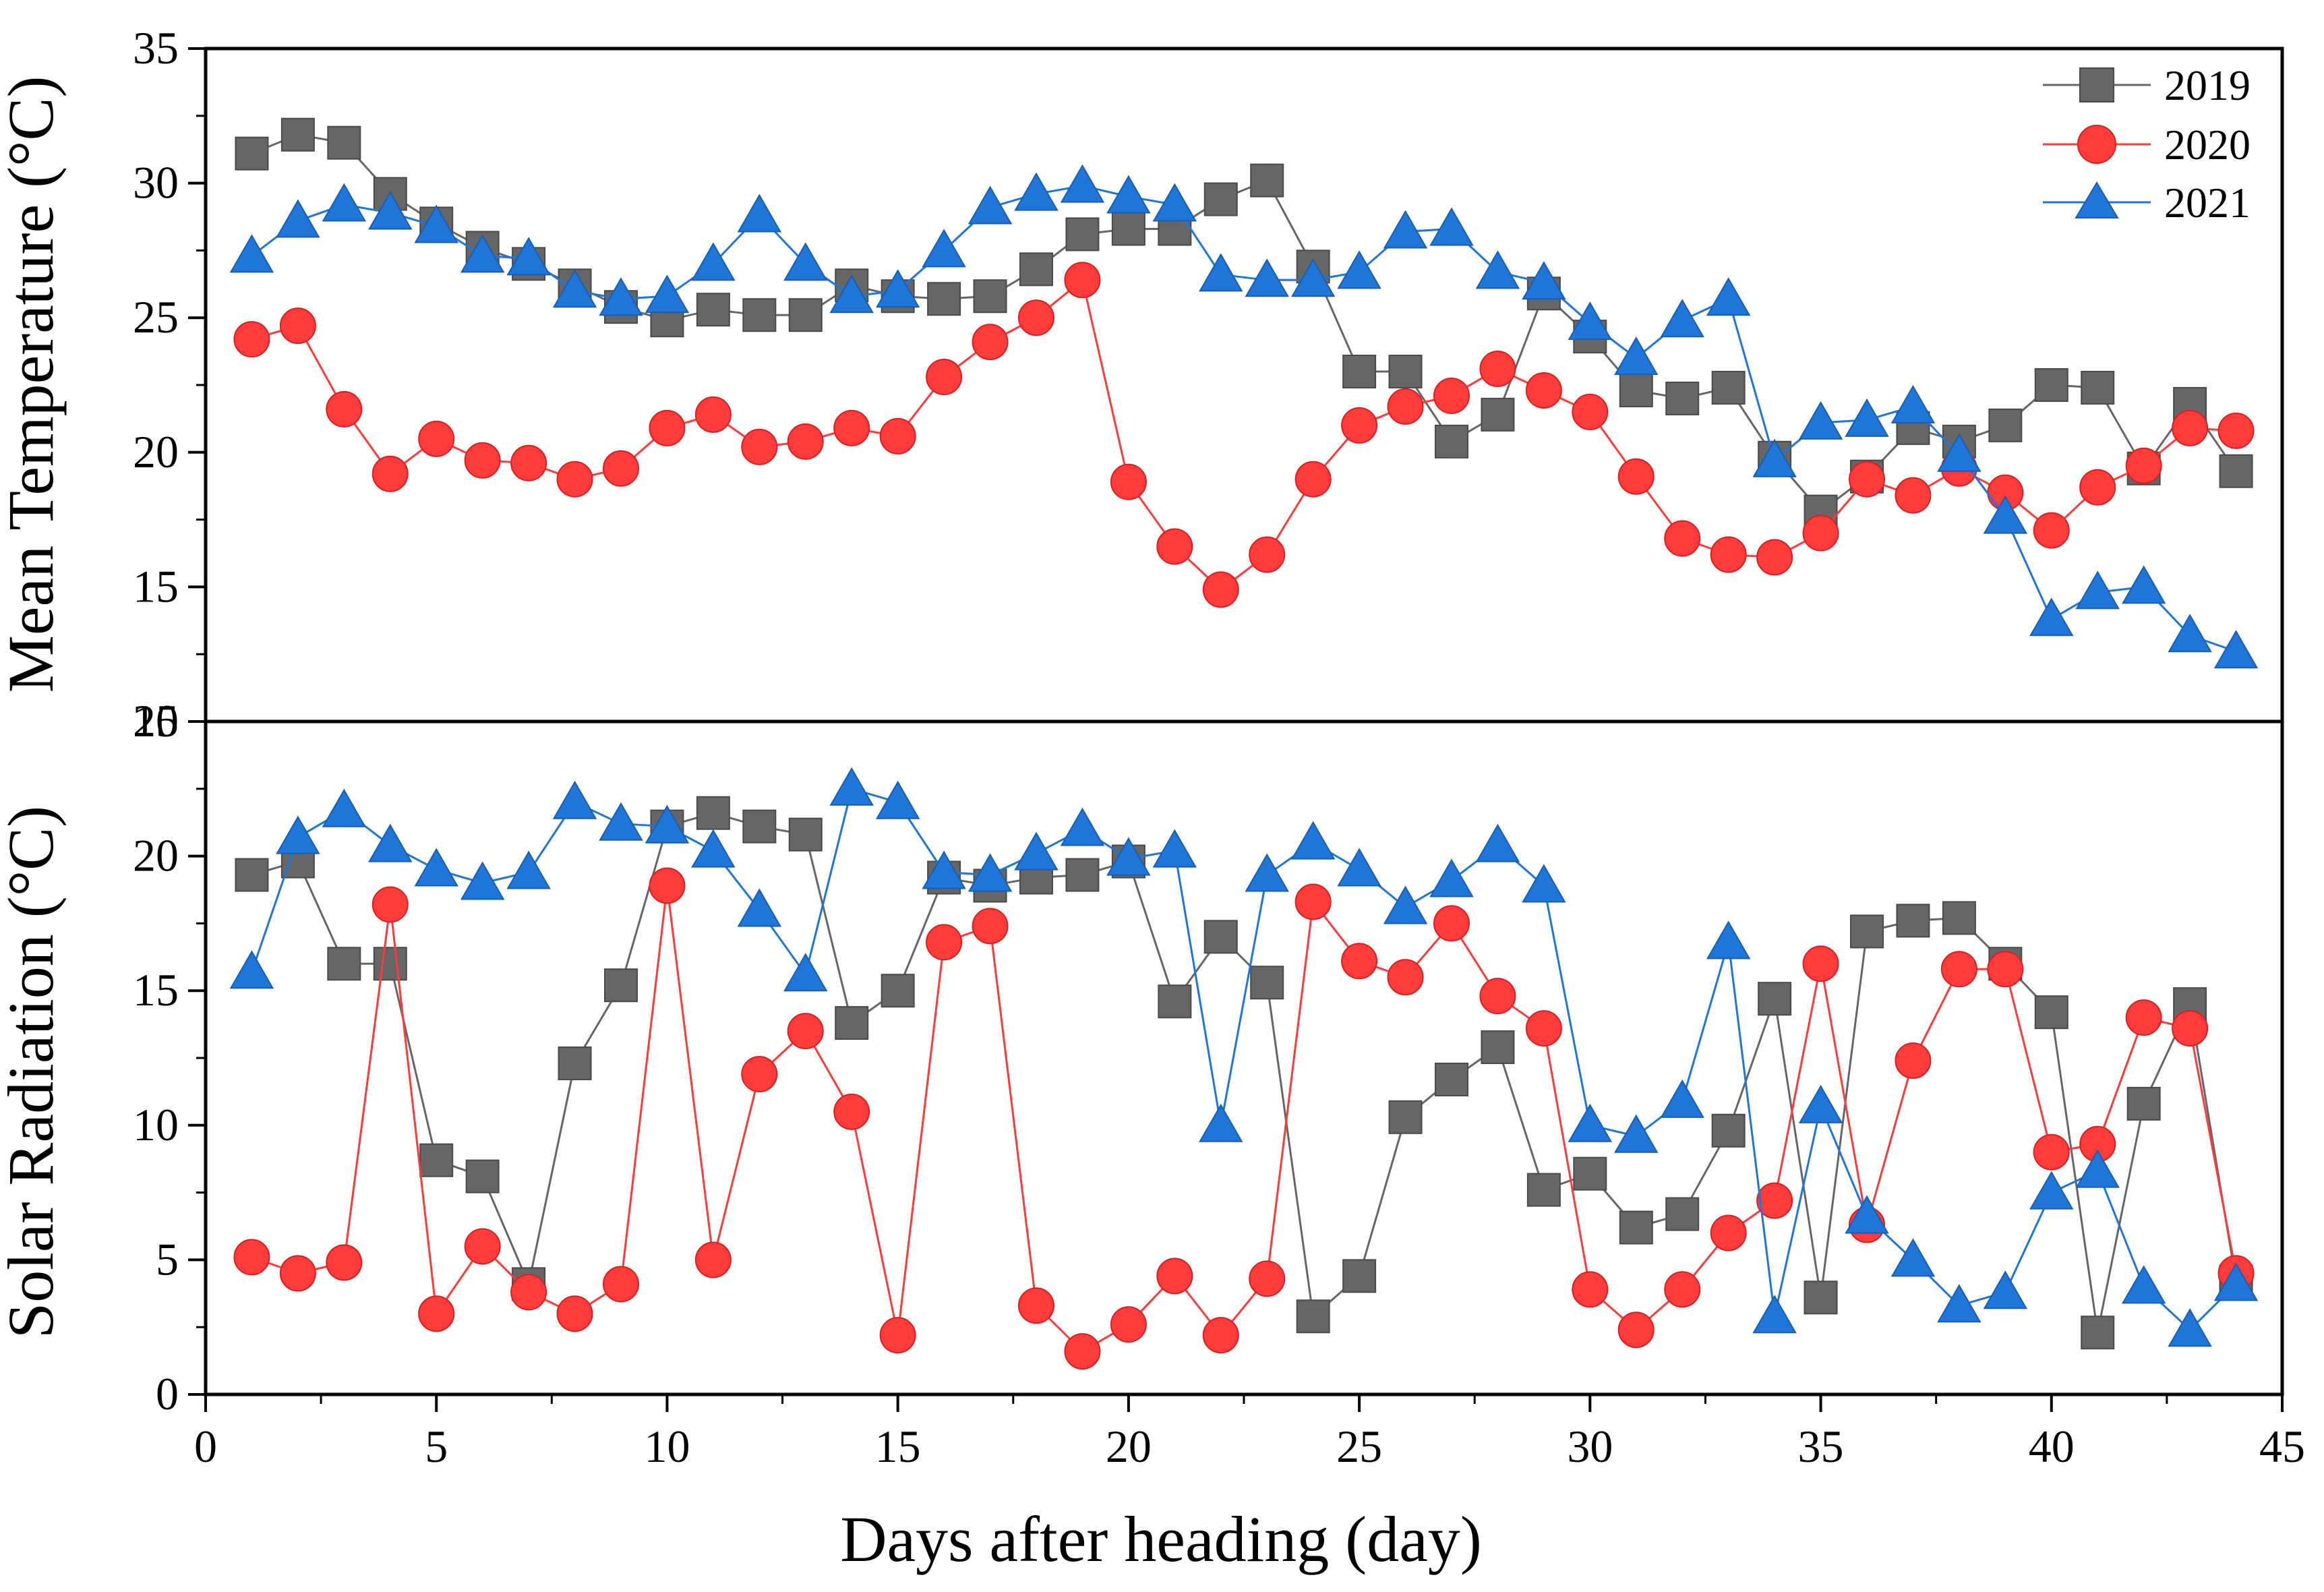 Image resolution: width=2324 pixels, height=1592 pixels. I want to click on xtick-label: 30, so click(1590, 1446).